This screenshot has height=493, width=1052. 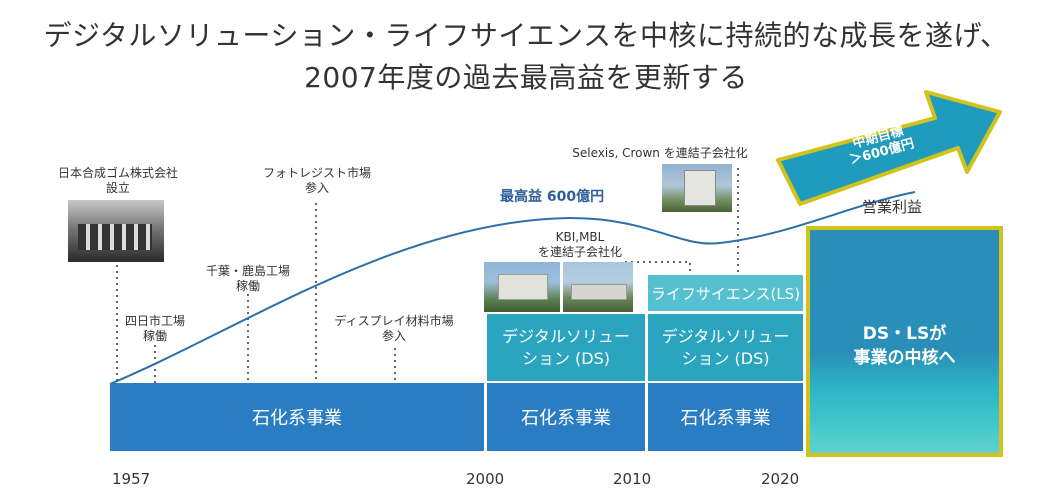 I want to click on operating-profit-label: 営業利益, so click(x=892, y=207).